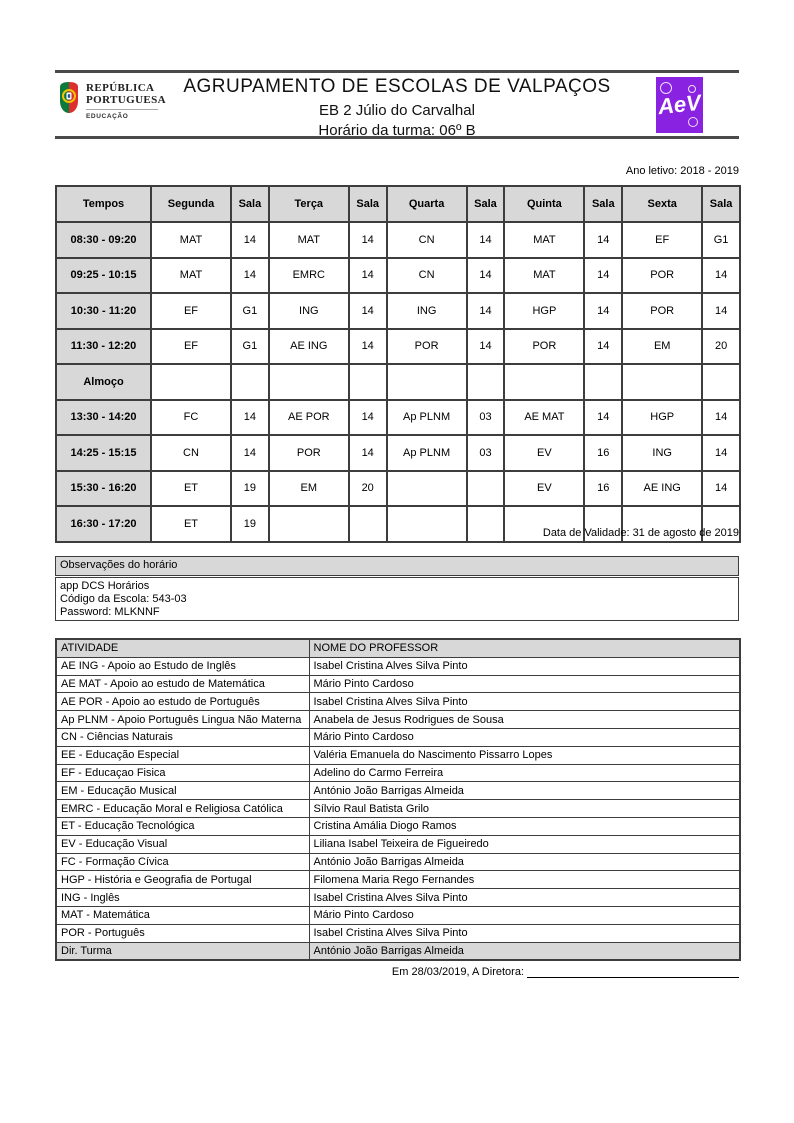 The height and width of the screenshot is (1123, 794). What do you see at coordinates (182, 826) in the screenshot?
I see `activity-name-cell: ET - Educação Tecnológica` at bounding box center [182, 826].